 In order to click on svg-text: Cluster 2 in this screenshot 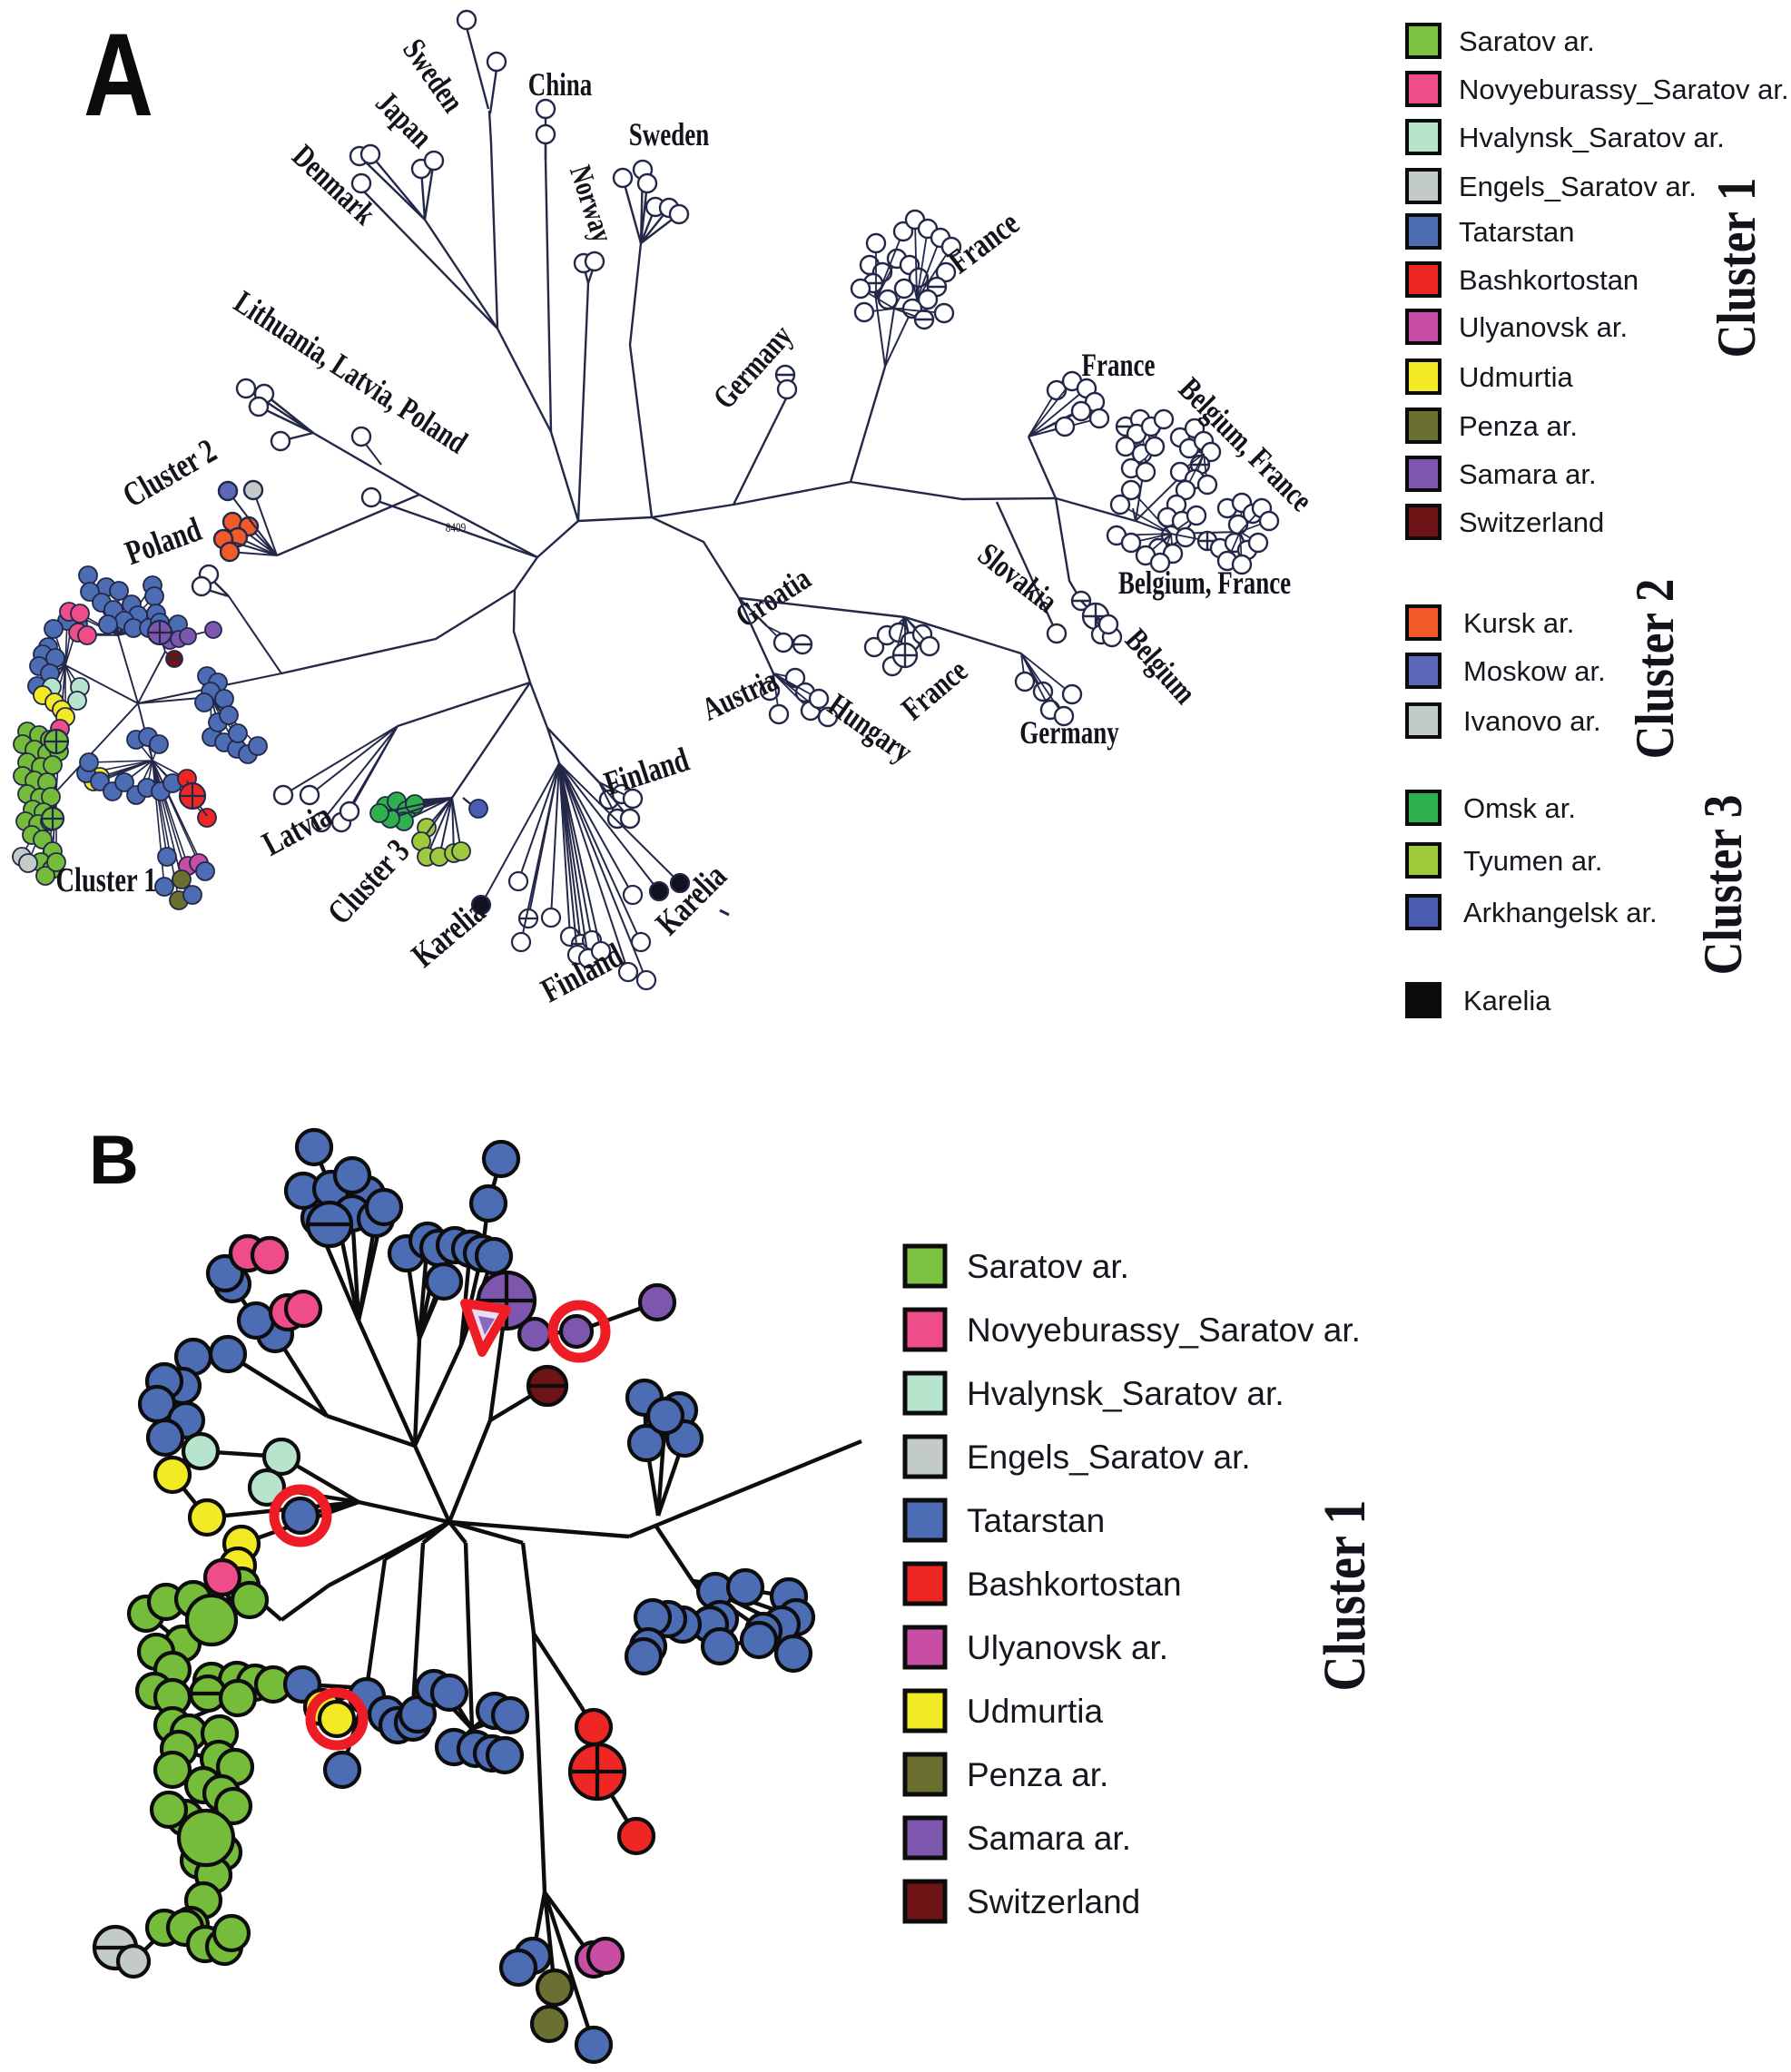, I will do `click(1655, 669)`.